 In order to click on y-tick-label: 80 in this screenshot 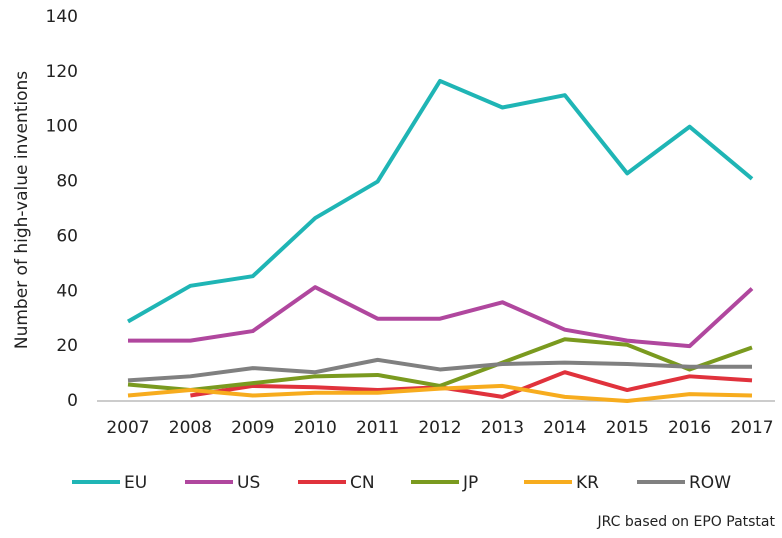, I will do `click(67, 182)`.